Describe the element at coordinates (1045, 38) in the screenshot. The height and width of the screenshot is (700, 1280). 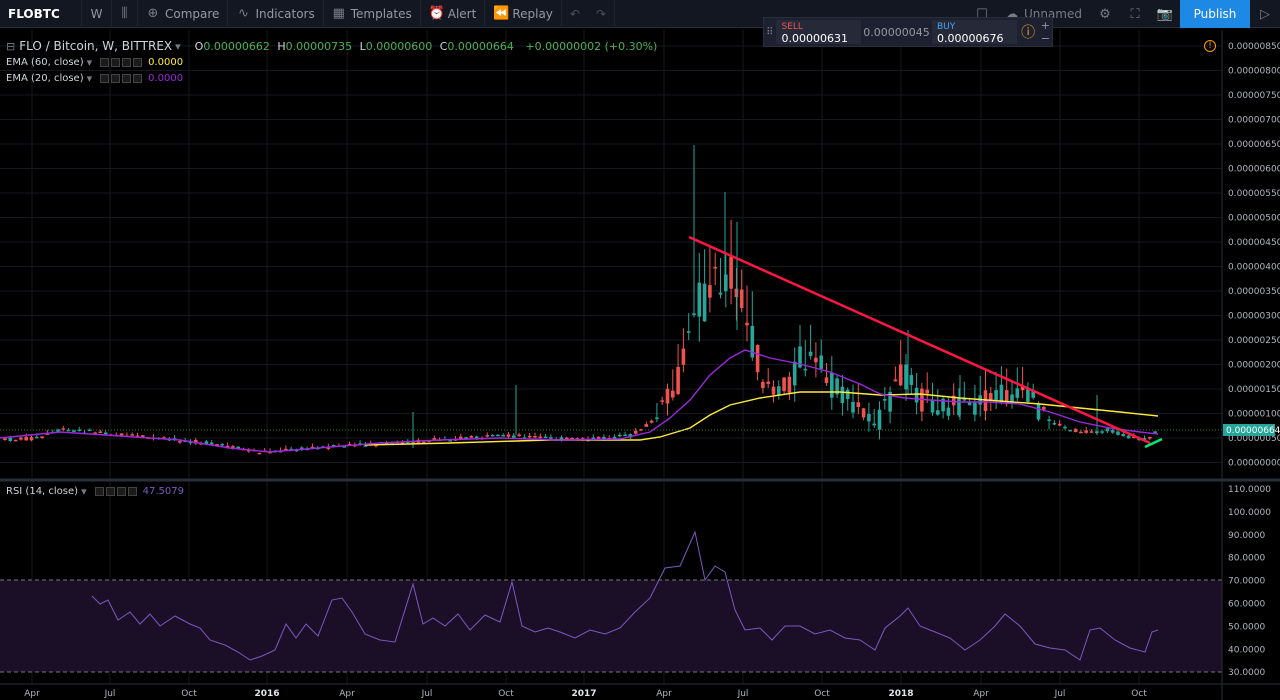
I see `minus-icon: −` at that location.